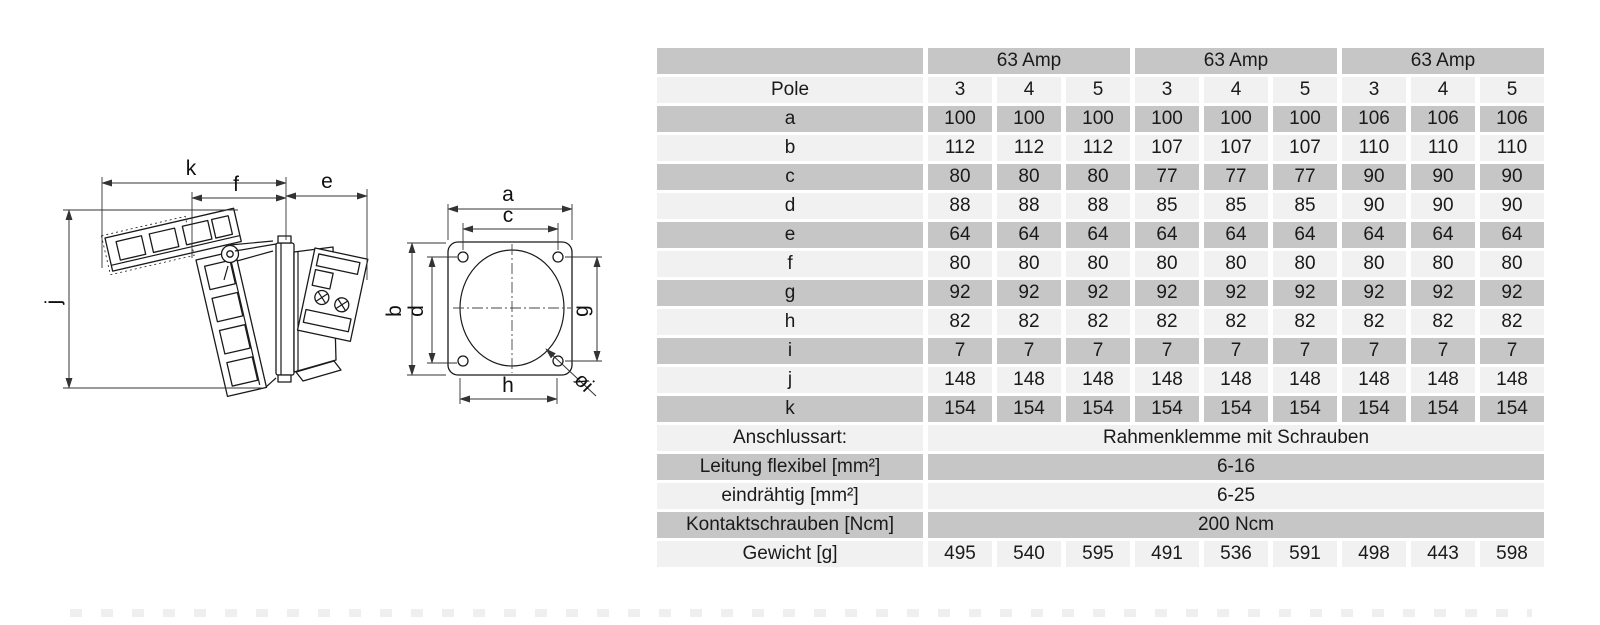  I want to click on dim-row-a: a 100 100 100 100 100 100 106 106 106, so click(1100, 119).